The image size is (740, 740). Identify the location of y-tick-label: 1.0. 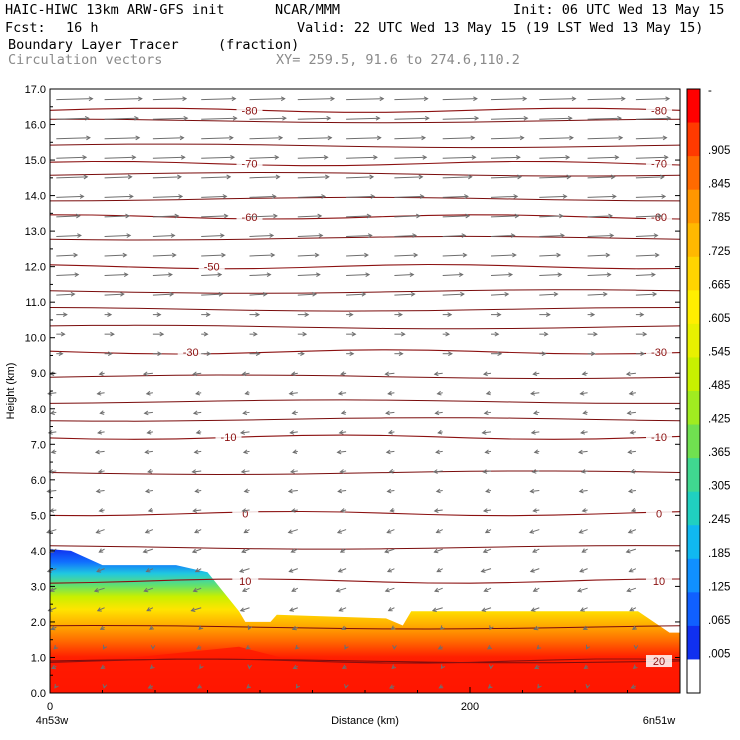
(38, 658).